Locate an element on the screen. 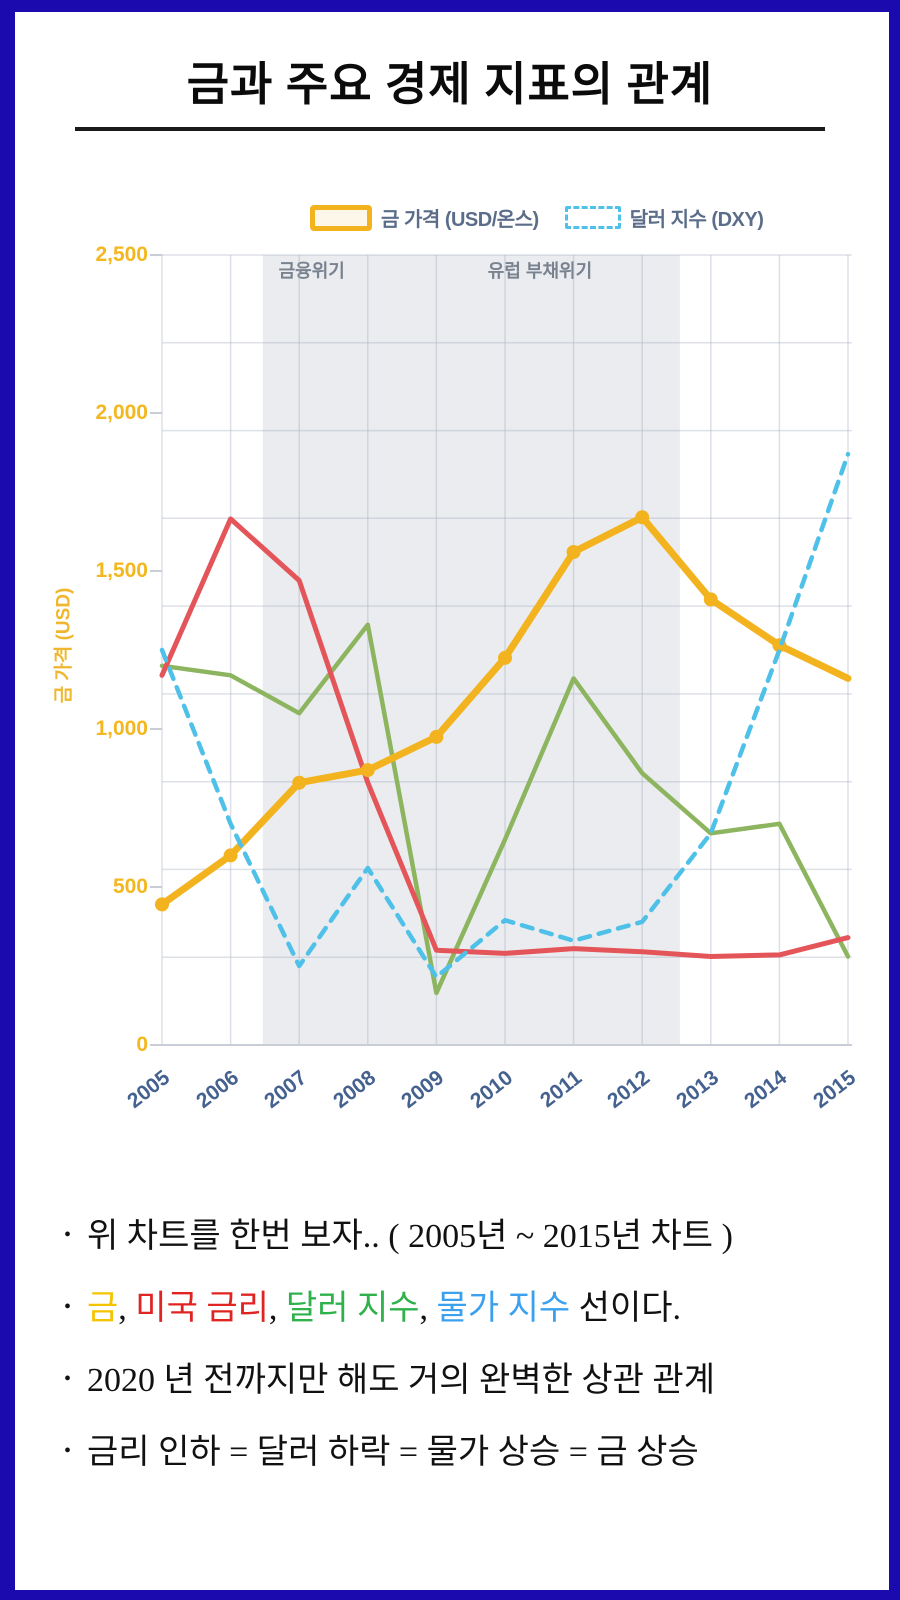  bullet-item: • 금리 인하 = 달러 하락 = 물가 상승 = 금 상승 is located at coordinates (460, 1448).